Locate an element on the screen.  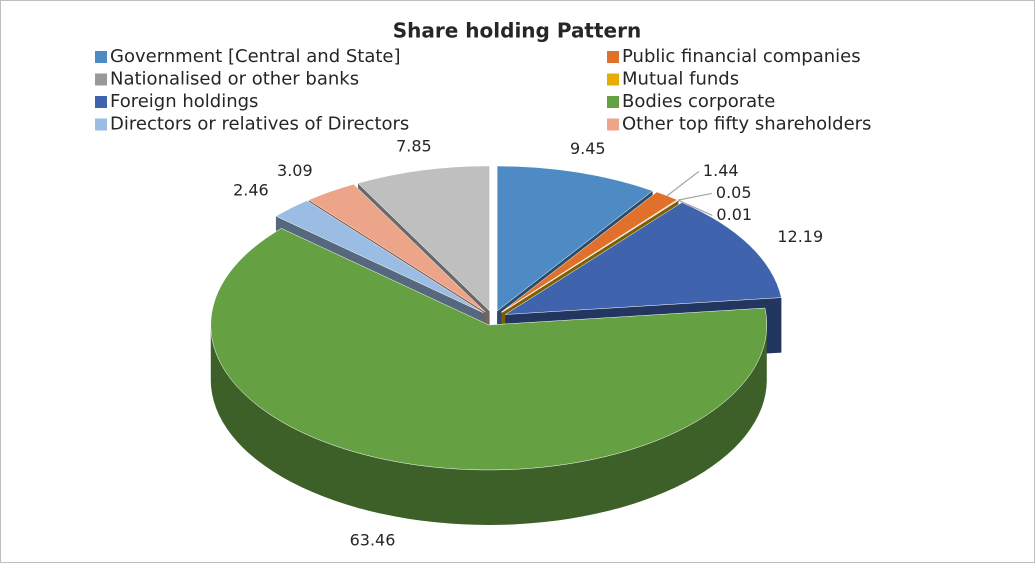
value-label: 12.19 is located at coordinates (800, 236).